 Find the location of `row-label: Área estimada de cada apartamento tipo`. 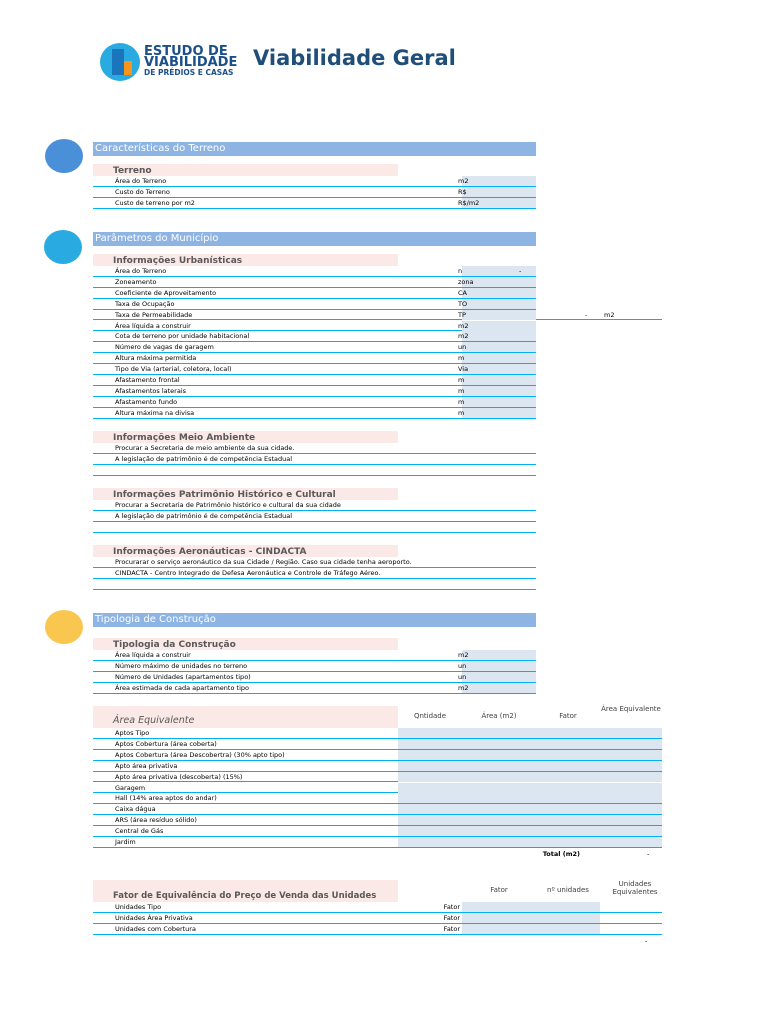

row-label: Área estimada de cada apartamento tipo is located at coordinates (182, 687).